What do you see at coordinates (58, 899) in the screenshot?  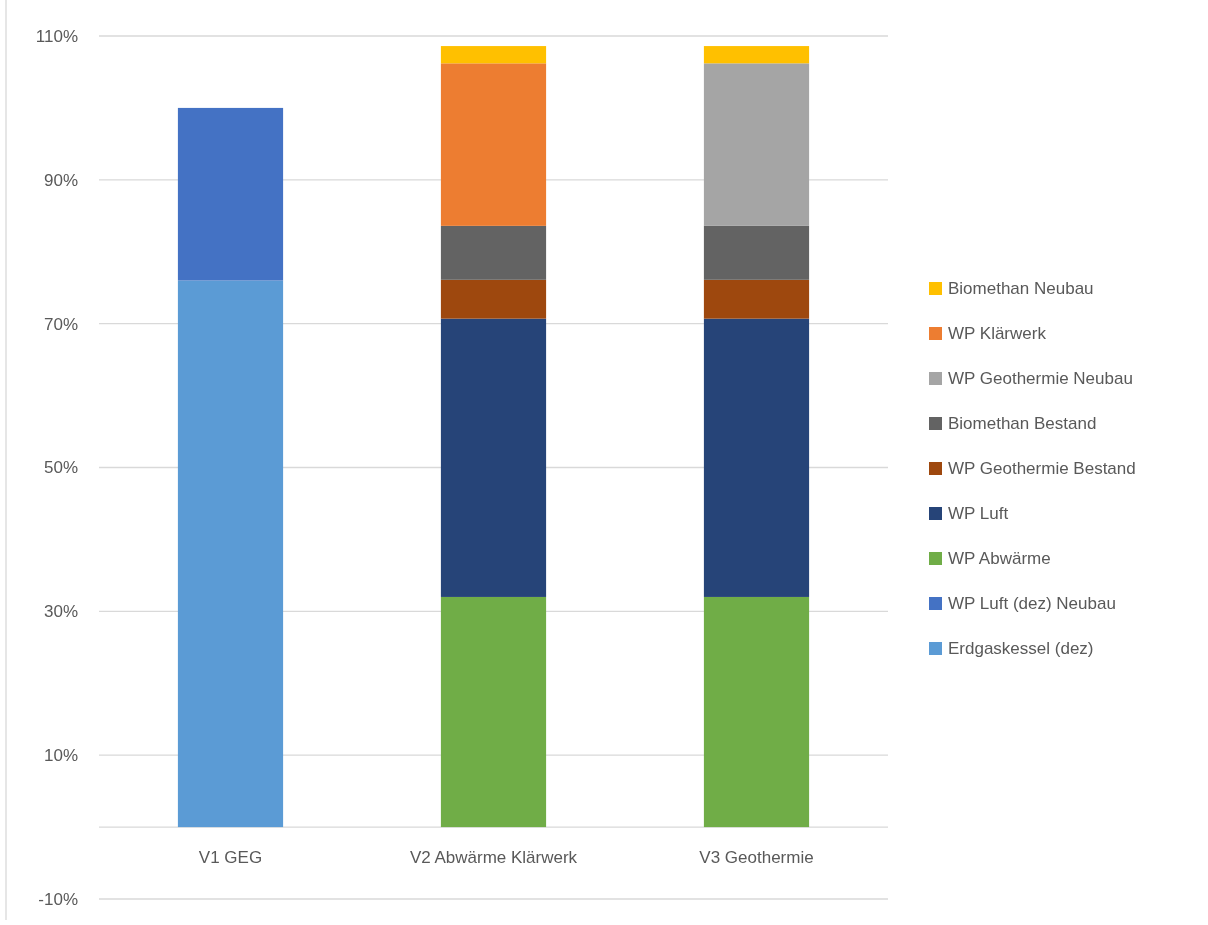 I see `y-tick-label: -10%` at bounding box center [58, 899].